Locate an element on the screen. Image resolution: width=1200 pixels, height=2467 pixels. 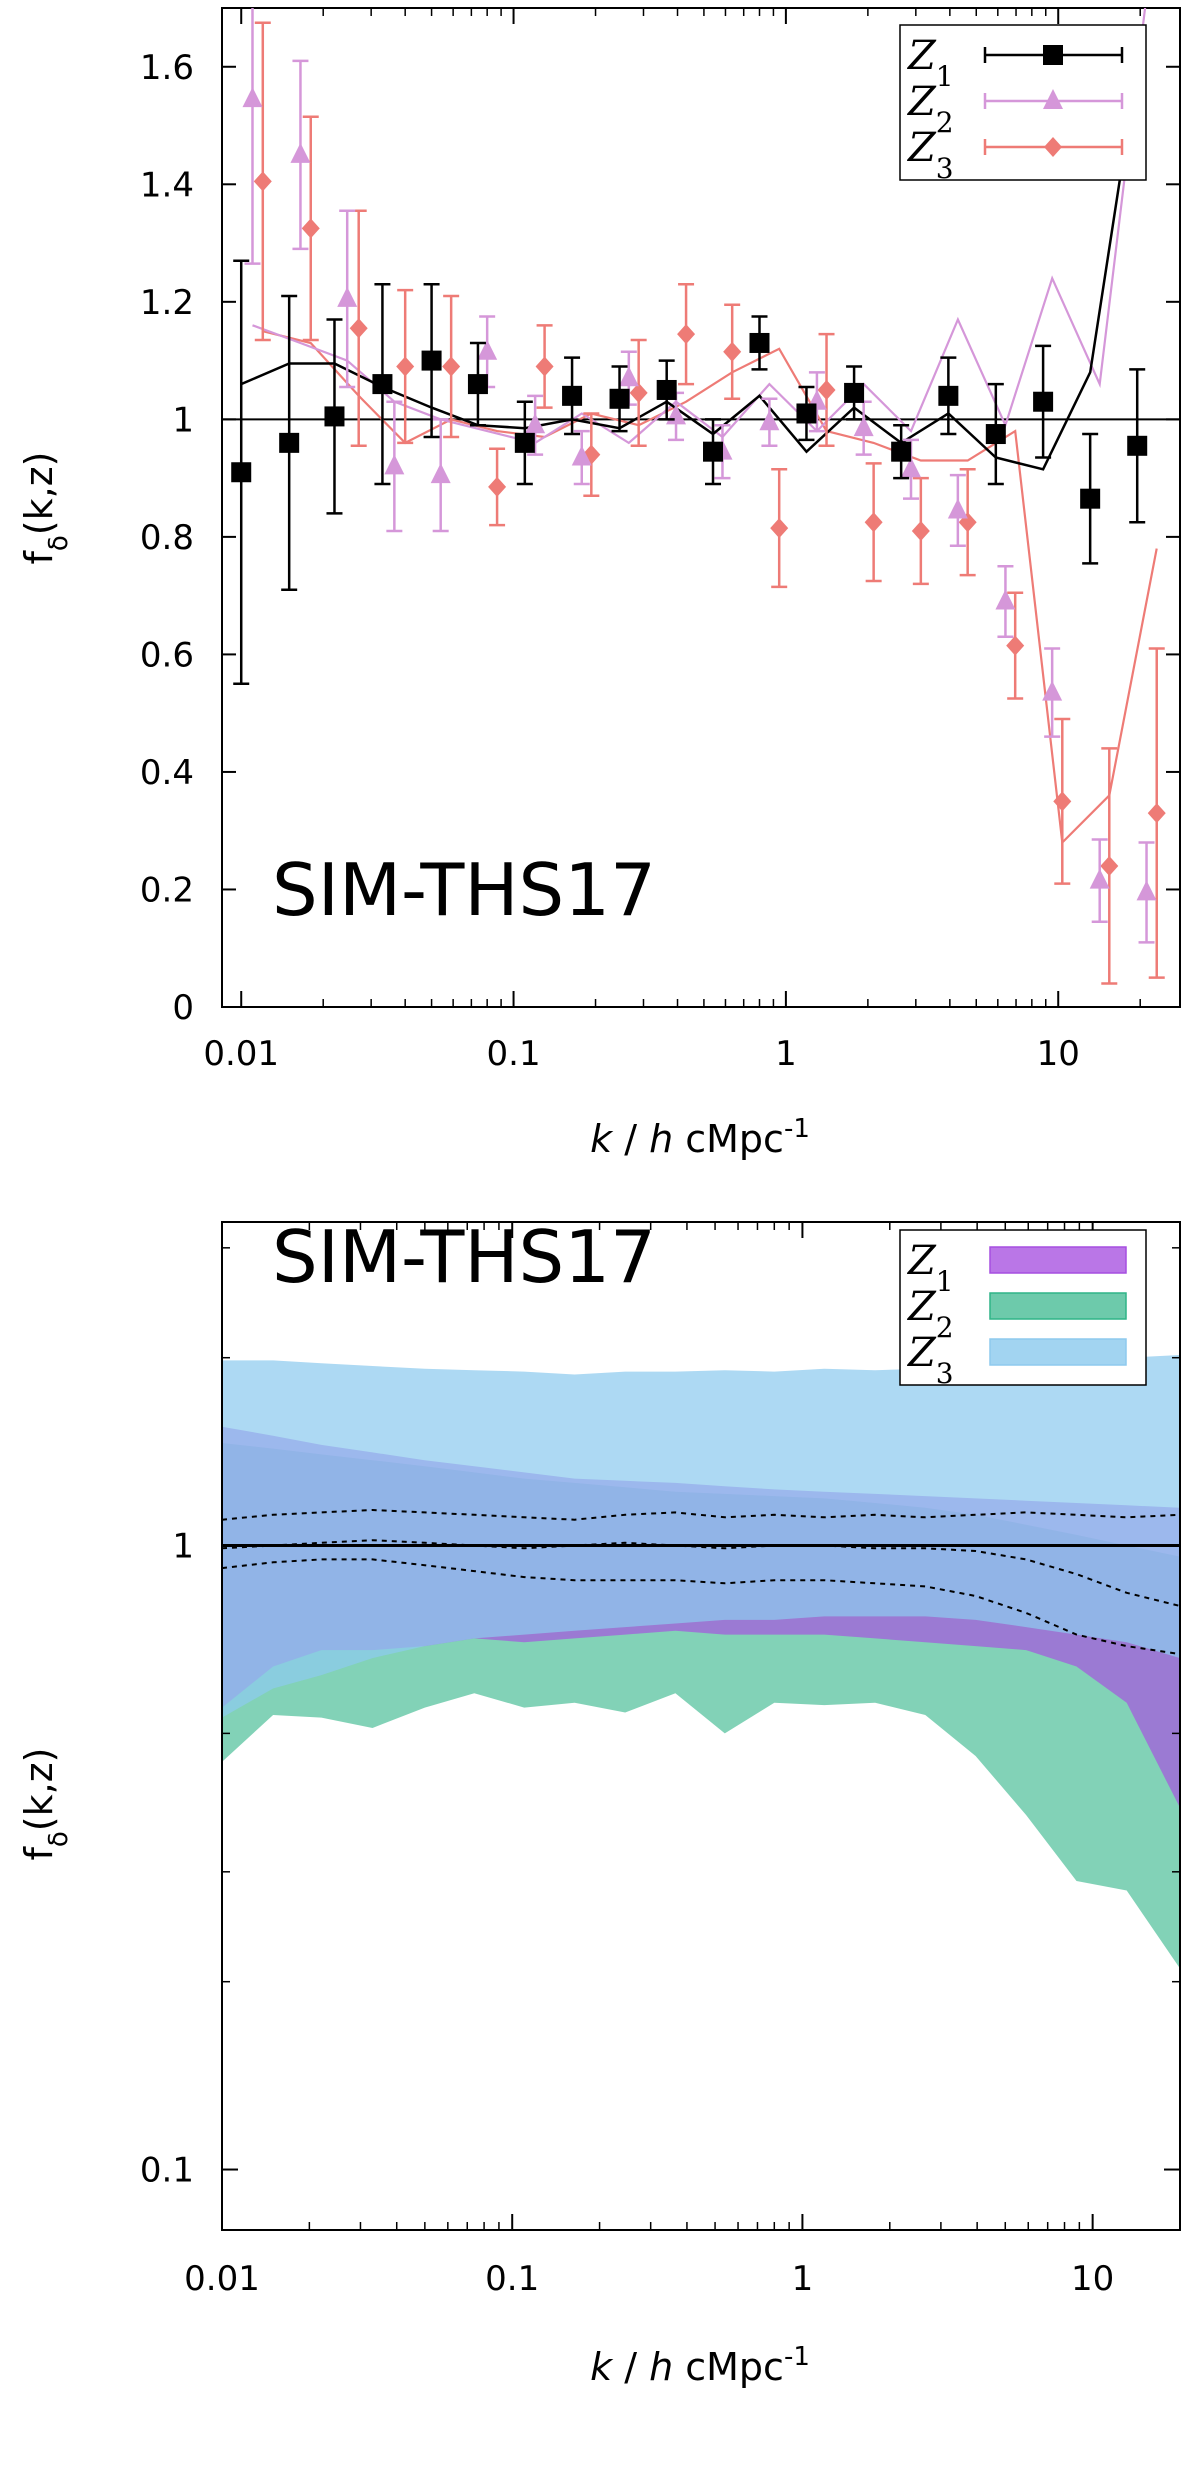
y-tick-label: 1.4 is located at coordinates (167, 185).